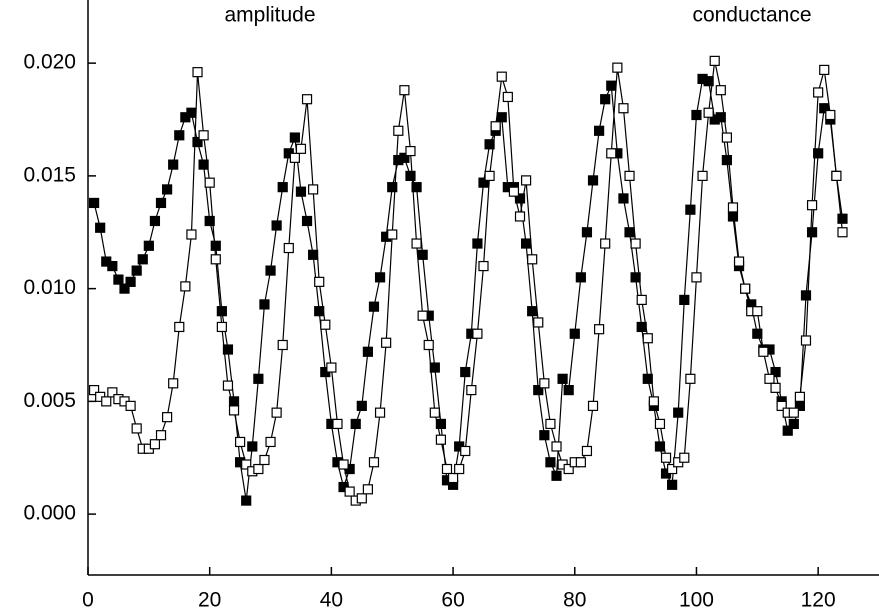 The image size is (879, 616). I want to click on x-tick-label: 80, so click(574, 600).